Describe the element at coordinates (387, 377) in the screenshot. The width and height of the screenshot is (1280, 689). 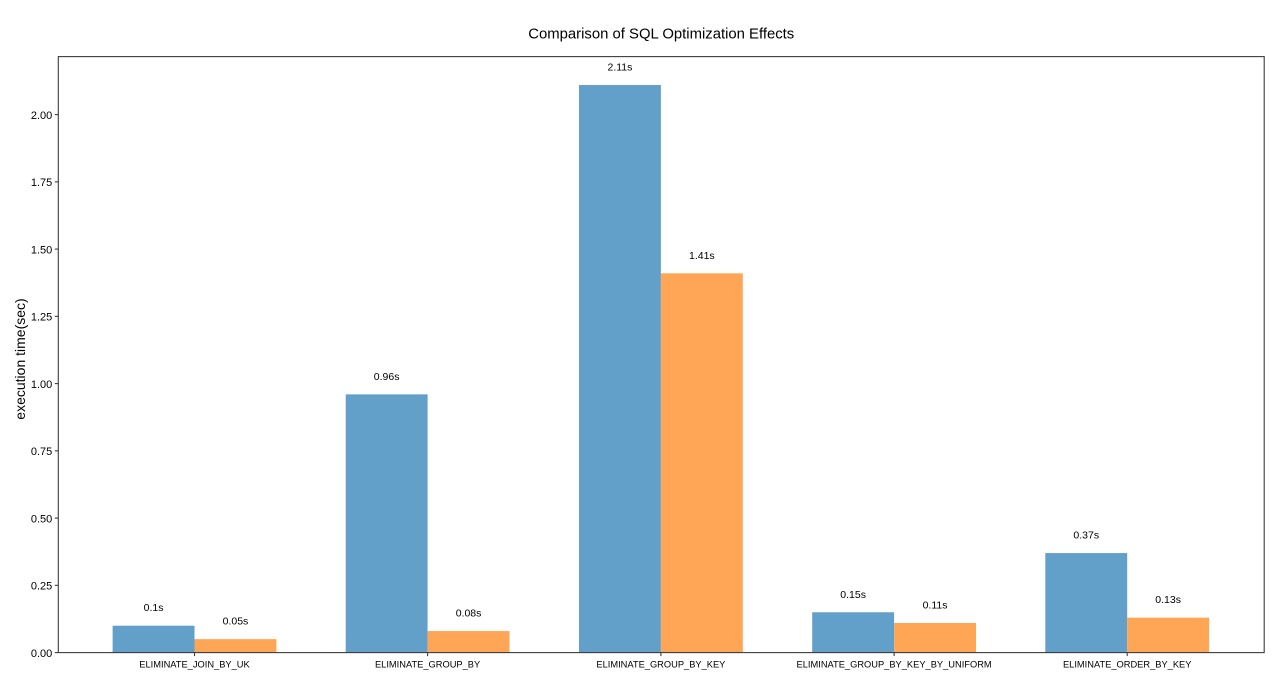
I see `svg-text: 0.96s` at that location.